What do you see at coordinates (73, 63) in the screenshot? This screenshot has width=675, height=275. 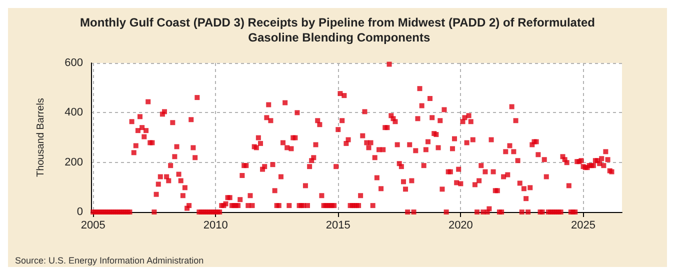 I see `y-tick-label: 600` at bounding box center [73, 63].